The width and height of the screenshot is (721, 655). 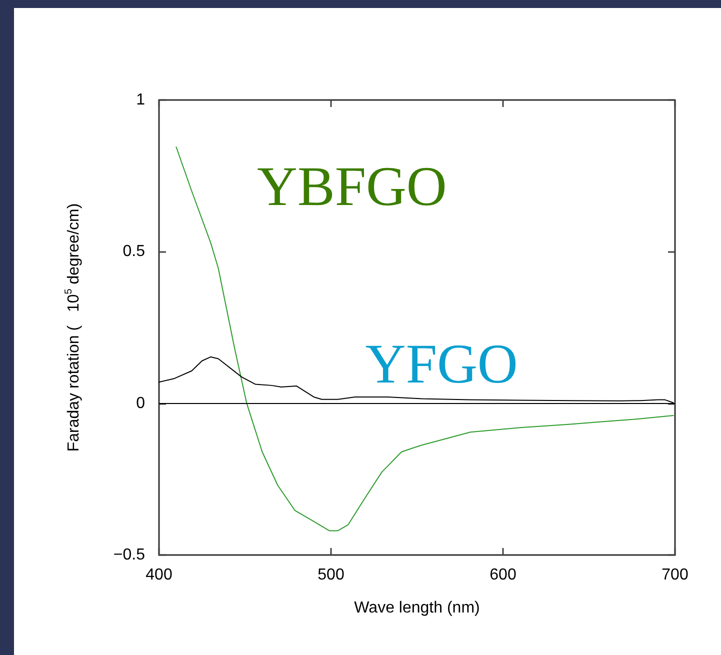 I want to click on series-label: YFGO, so click(x=441, y=365).